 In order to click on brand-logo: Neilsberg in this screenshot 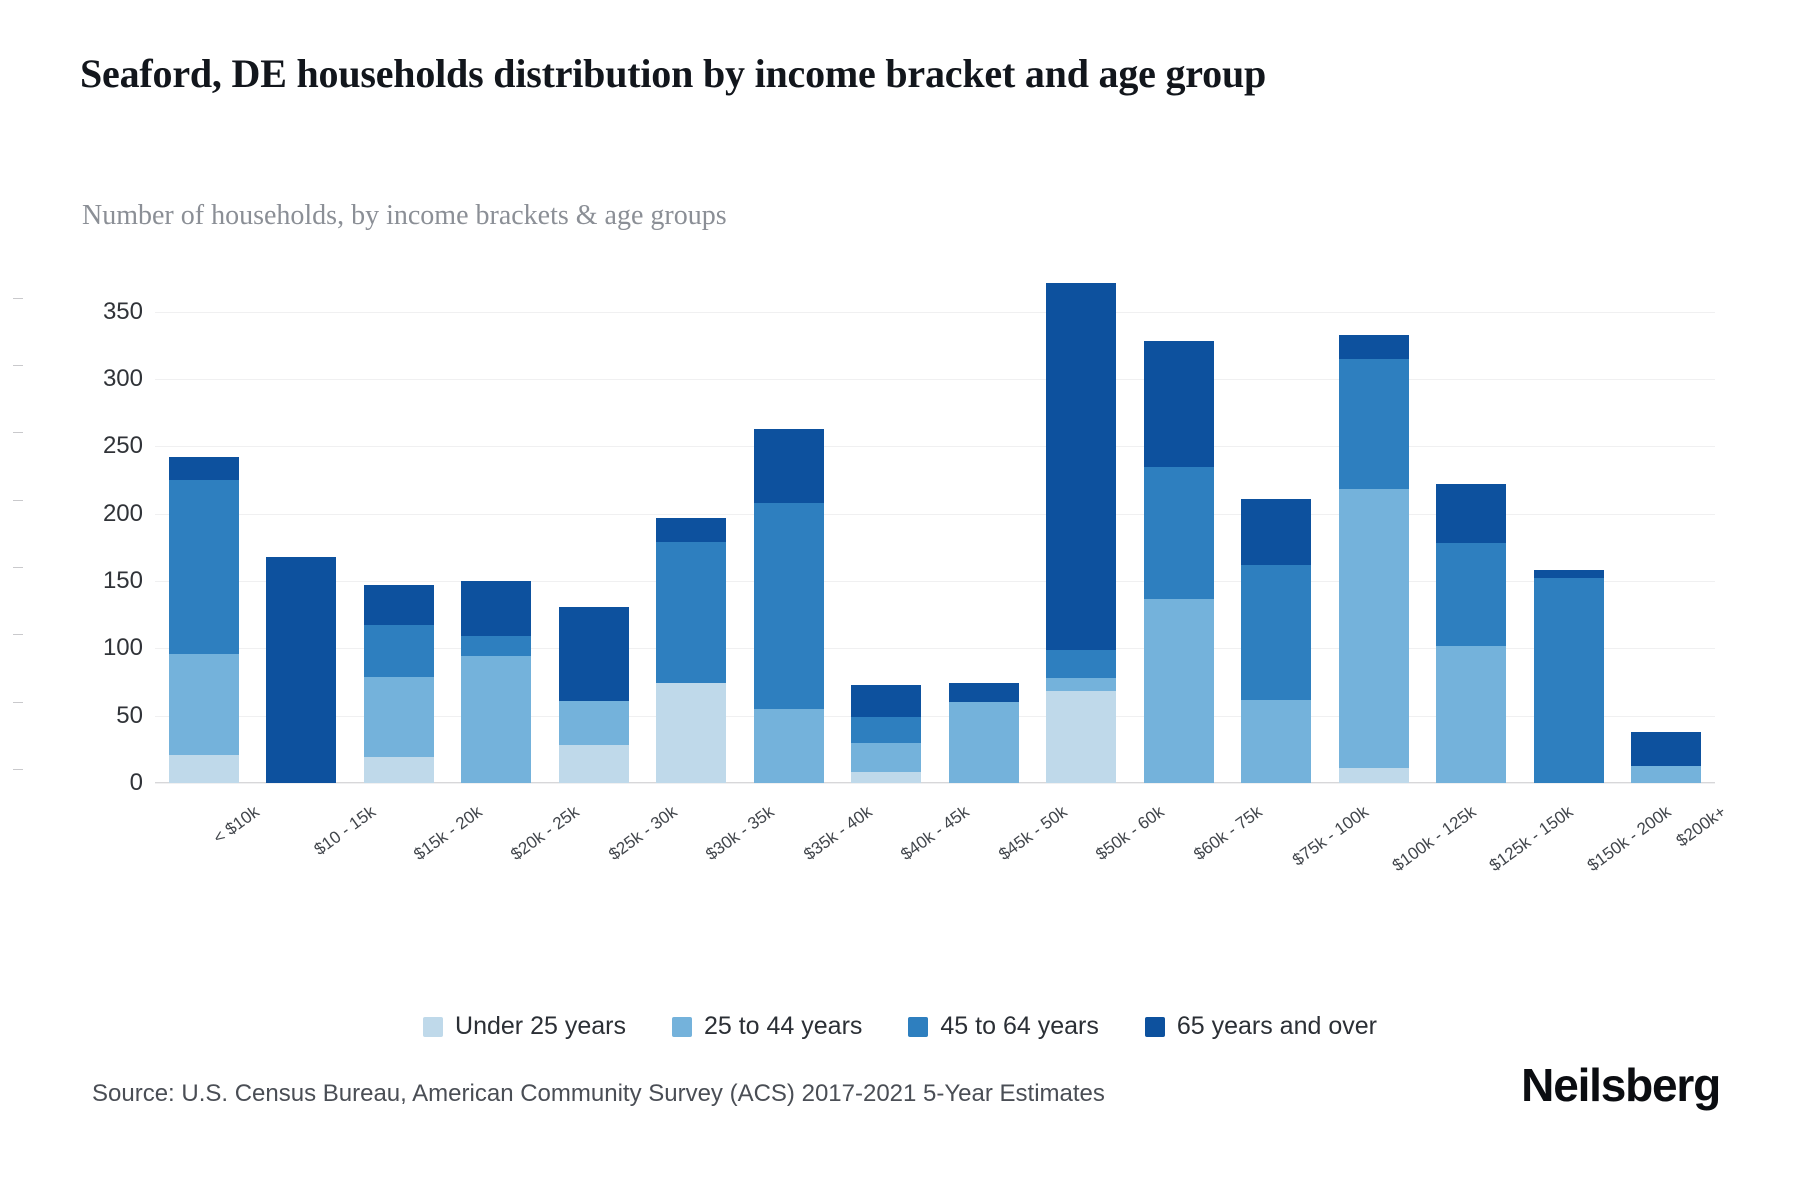, I will do `click(1621, 1085)`.